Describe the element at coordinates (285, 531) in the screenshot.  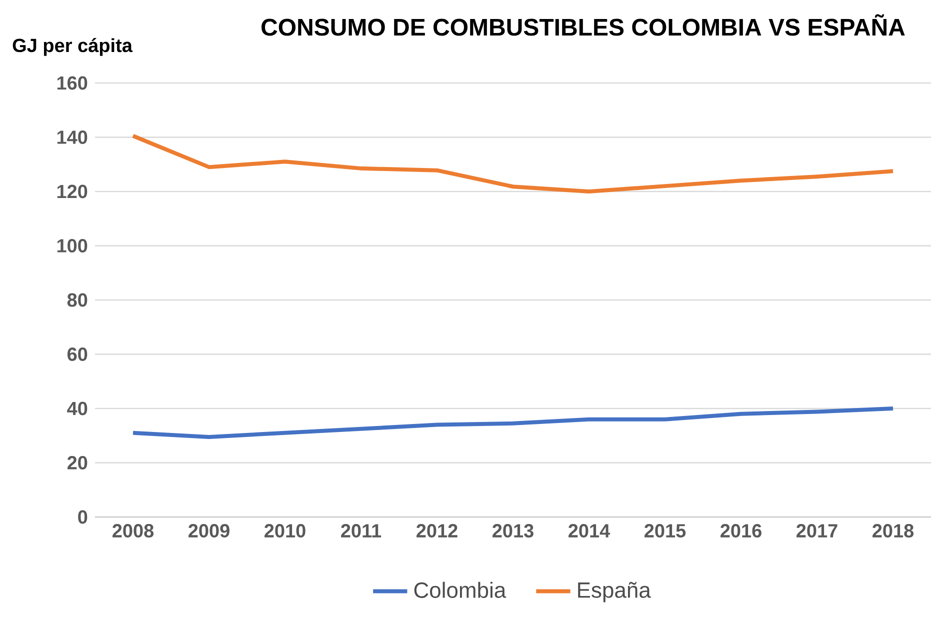
I see `x-tick-label: 2010` at that location.